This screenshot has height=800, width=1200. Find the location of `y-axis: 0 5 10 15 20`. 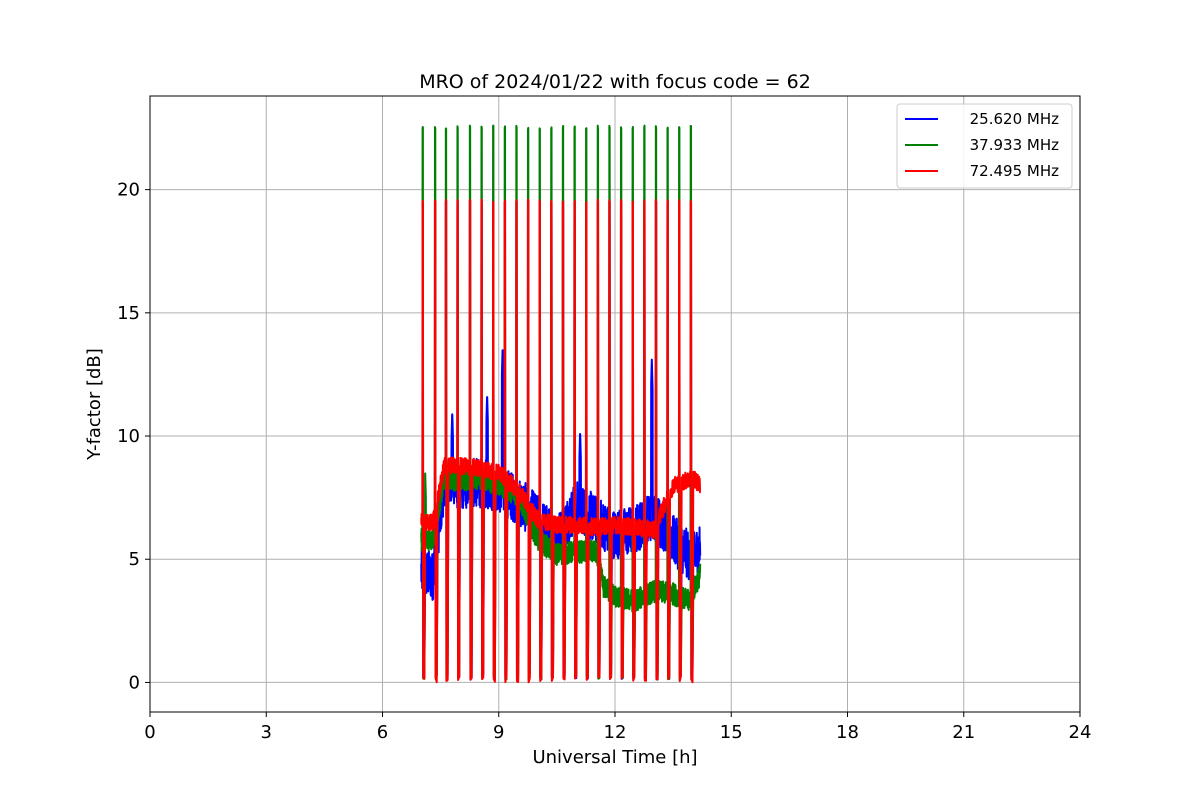

y-axis: 0 5 10 15 20 is located at coordinates (133, 436).